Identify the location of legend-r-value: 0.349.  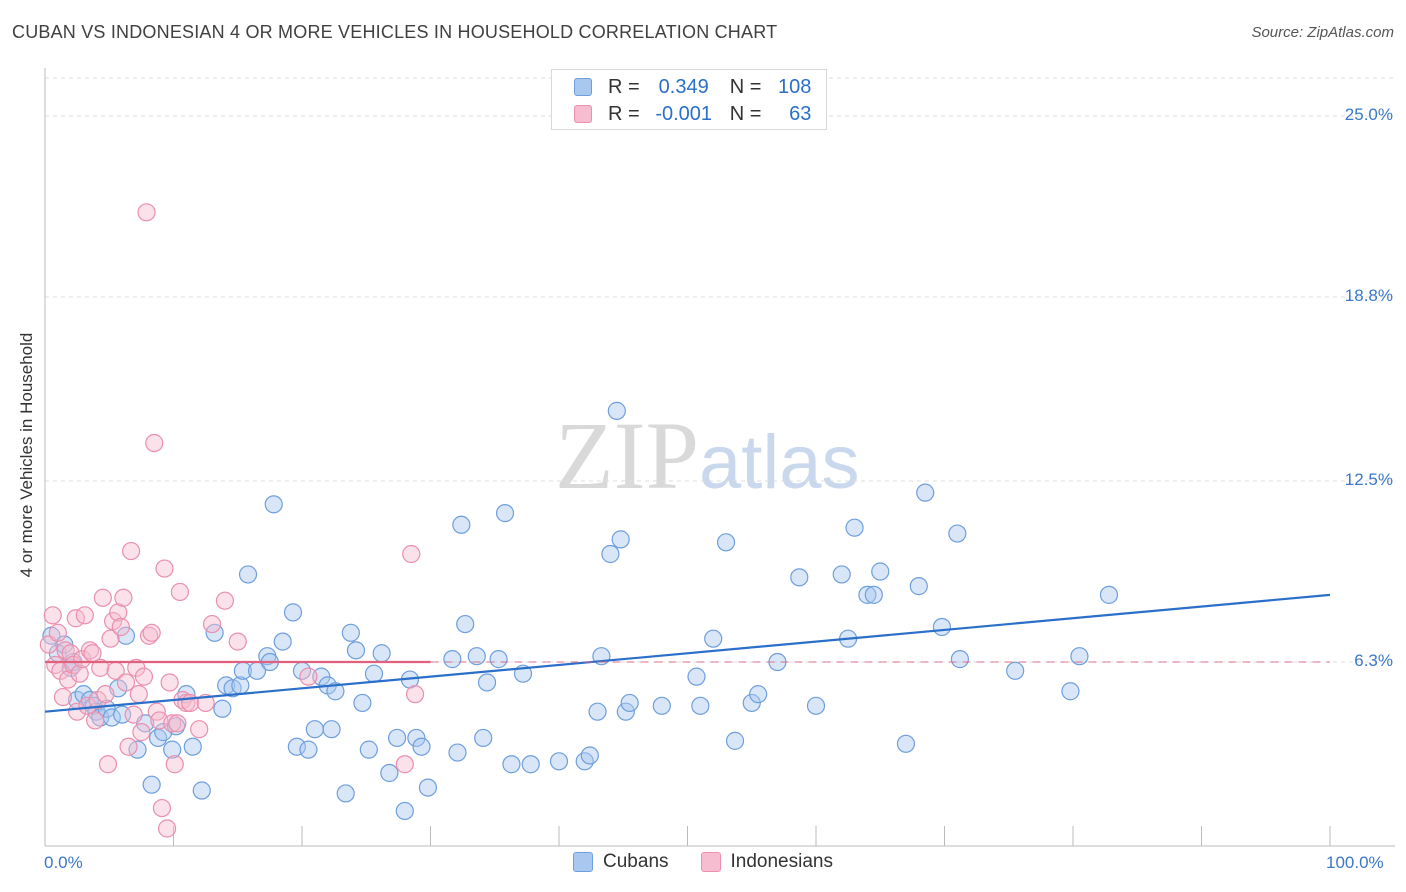
(683, 86).